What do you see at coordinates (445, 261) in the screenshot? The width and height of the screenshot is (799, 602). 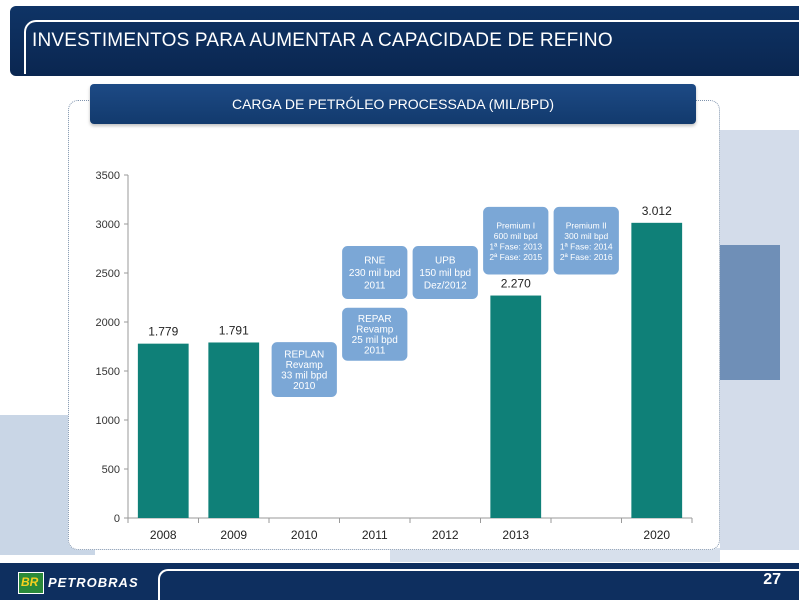 I see `annotation-text: UPB` at bounding box center [445, 261].